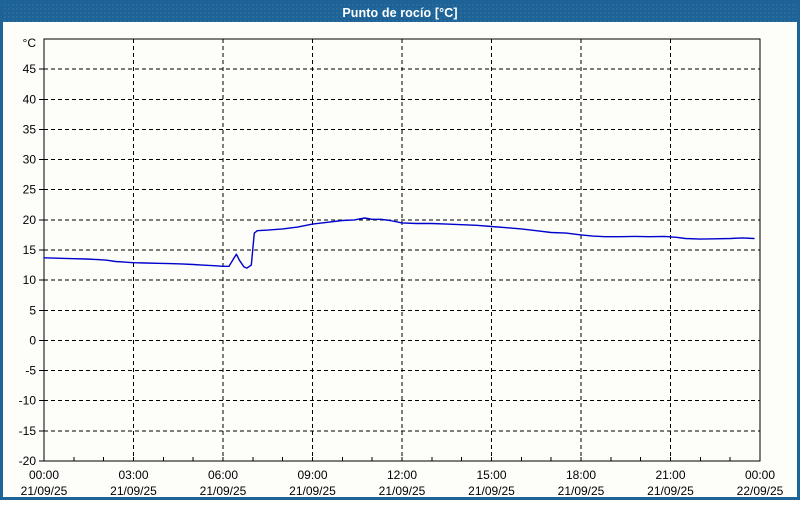 This screenshot has width=800, height=505. What do you see at coordinates (491, 475) in the screenshot?
I see `x-tick-time-label: 15:00` at bounding box center [491, 475].